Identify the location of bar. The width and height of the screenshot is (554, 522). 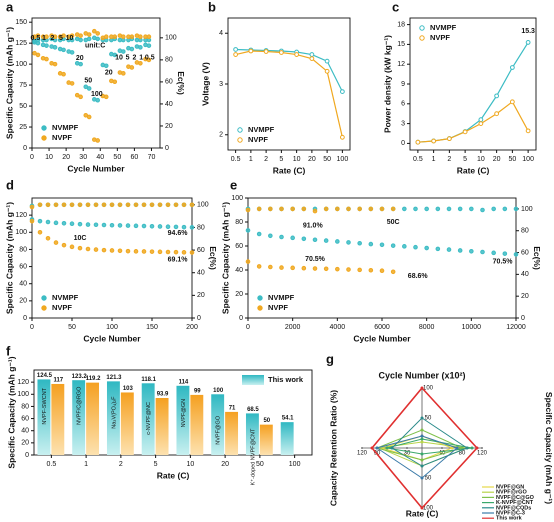
(266, 439).